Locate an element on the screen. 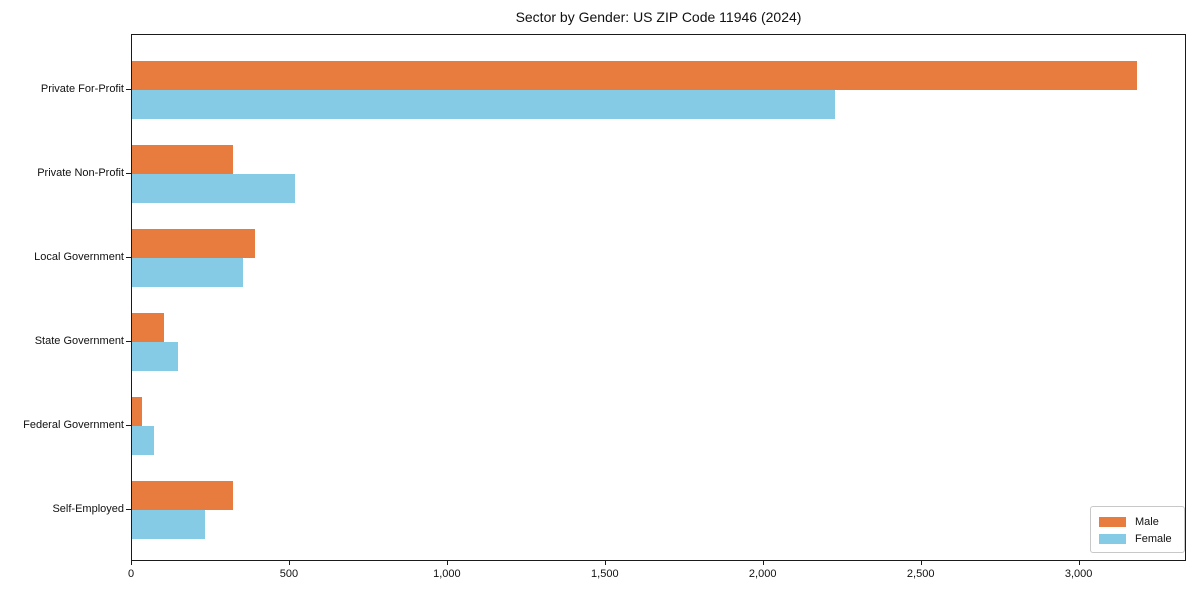 The width and height of the screenshot is (1200, 600). x-tick-label: 1,500 is located at coordinates (605, 574).